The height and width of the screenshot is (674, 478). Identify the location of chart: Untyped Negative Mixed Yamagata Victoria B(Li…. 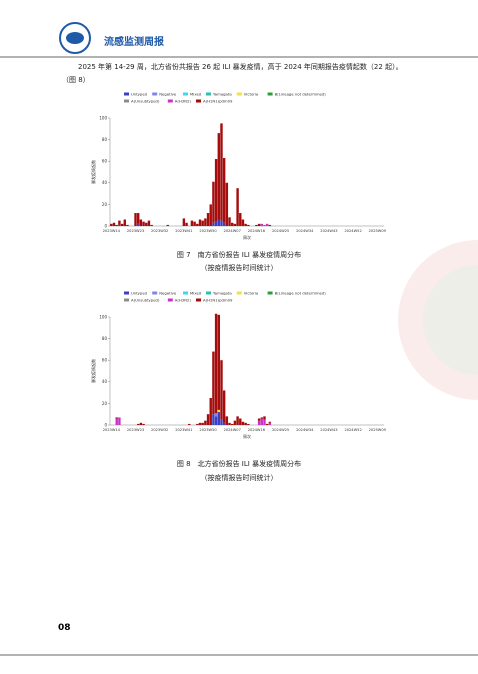
(238, 364).